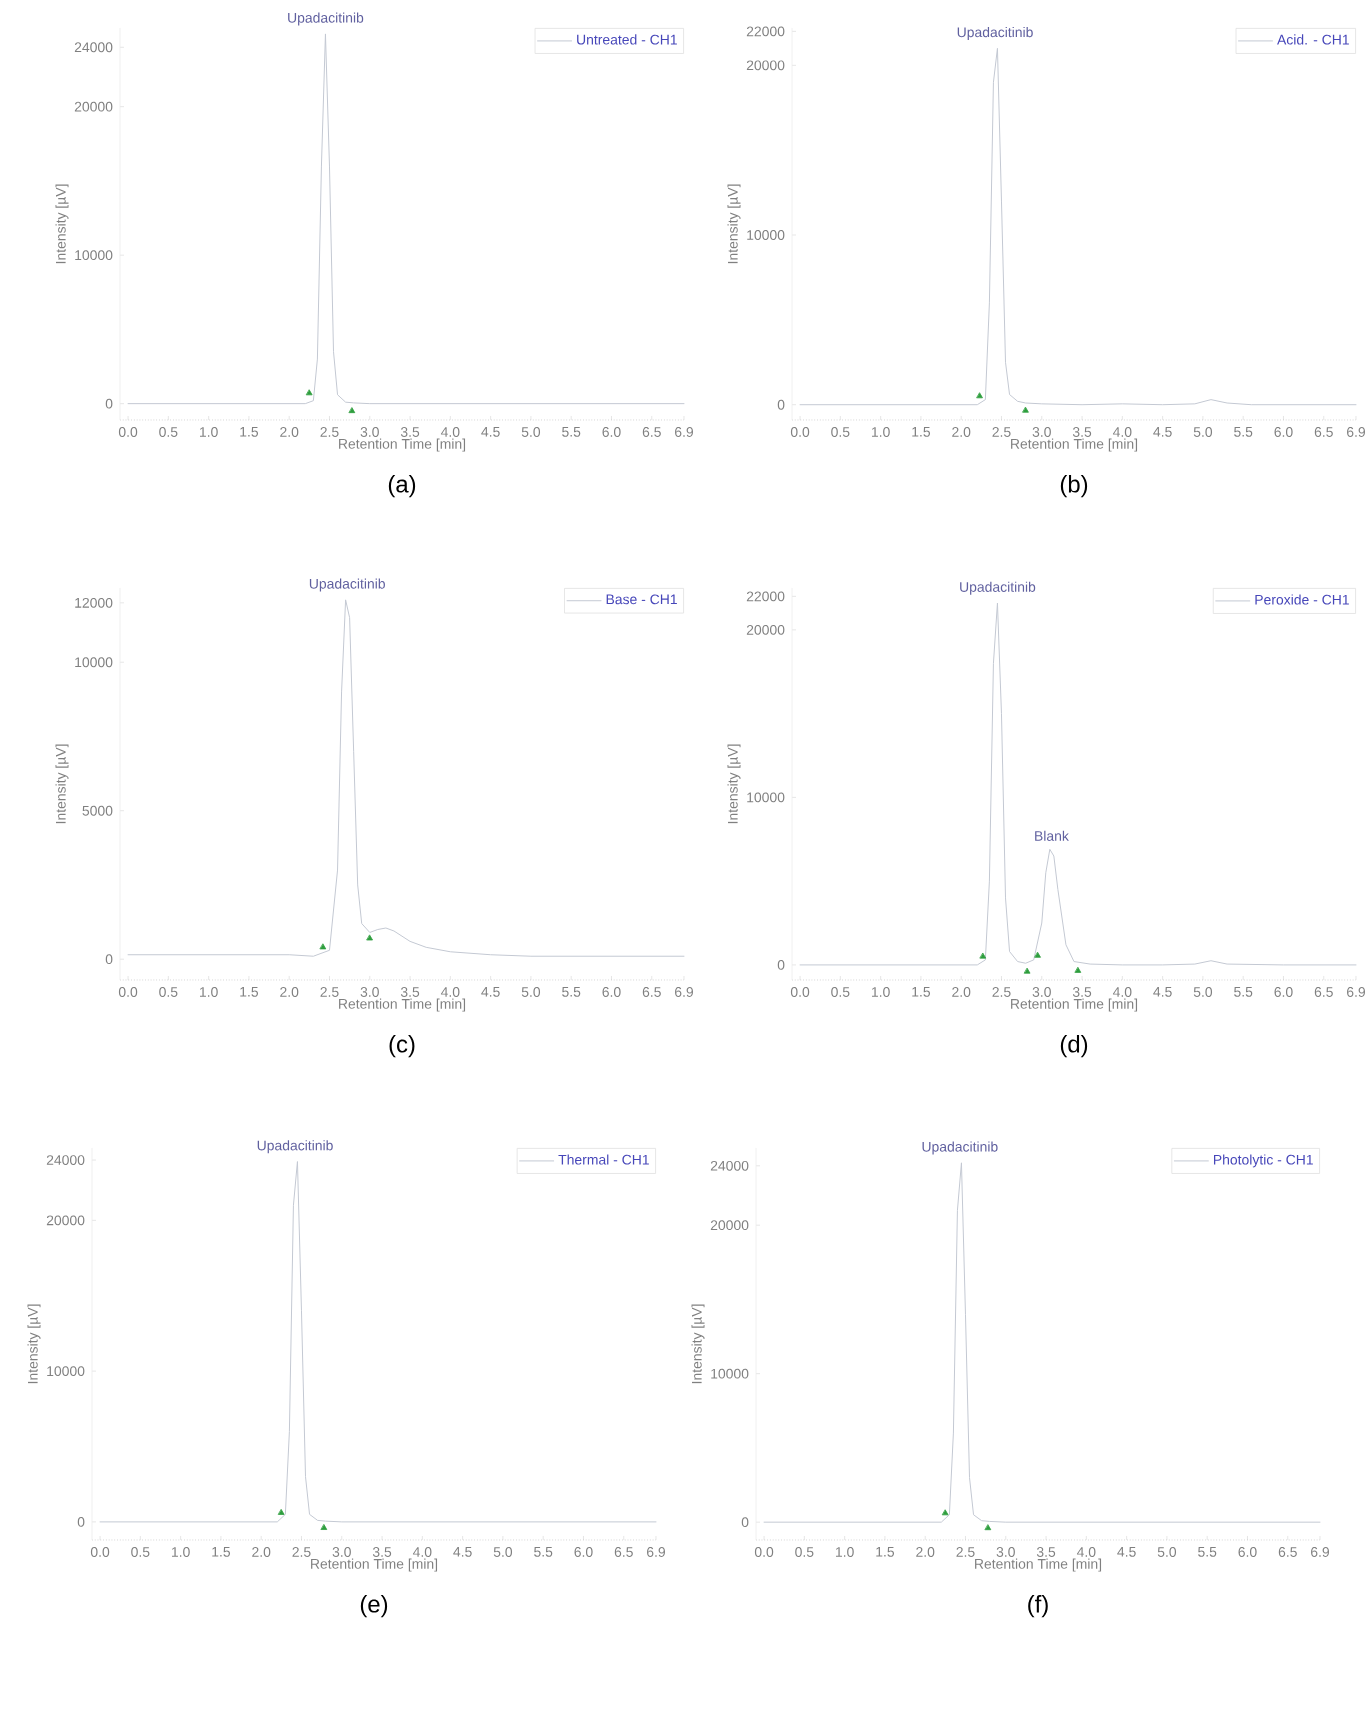  What do you see at coordinates (374, 1606) in the screenshot?
I see `text: (e)` at bounding box center [374, 1606].